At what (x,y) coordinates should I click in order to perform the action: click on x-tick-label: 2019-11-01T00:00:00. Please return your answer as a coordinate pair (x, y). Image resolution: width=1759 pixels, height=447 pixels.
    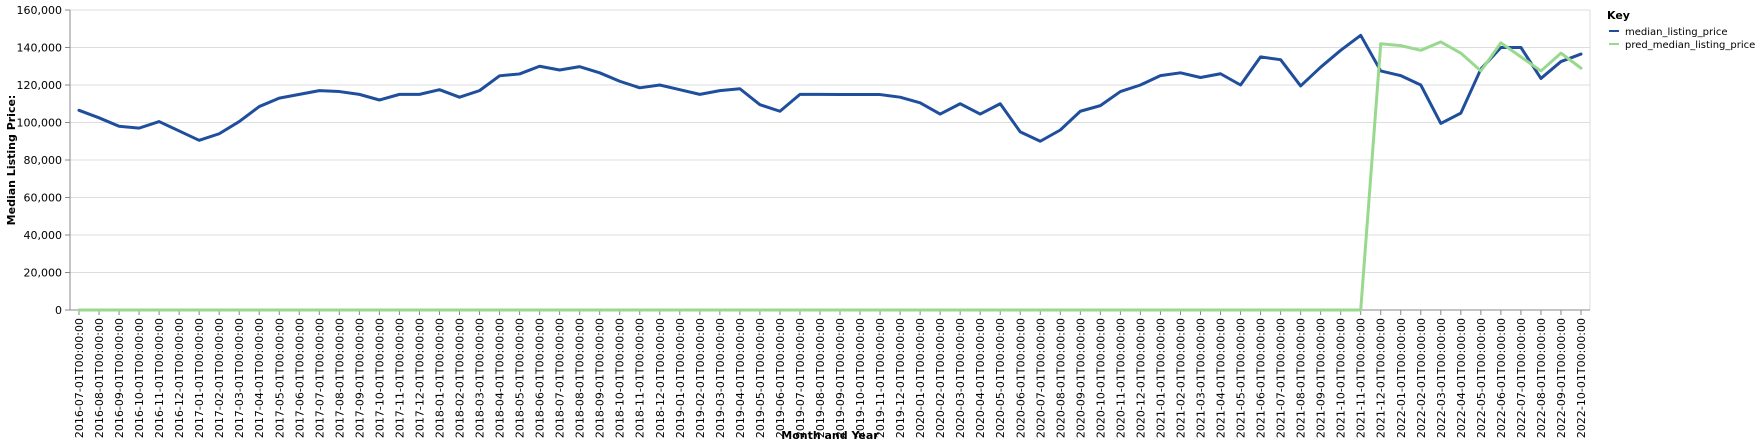
    Looking at the image, I should click on (880, 378).